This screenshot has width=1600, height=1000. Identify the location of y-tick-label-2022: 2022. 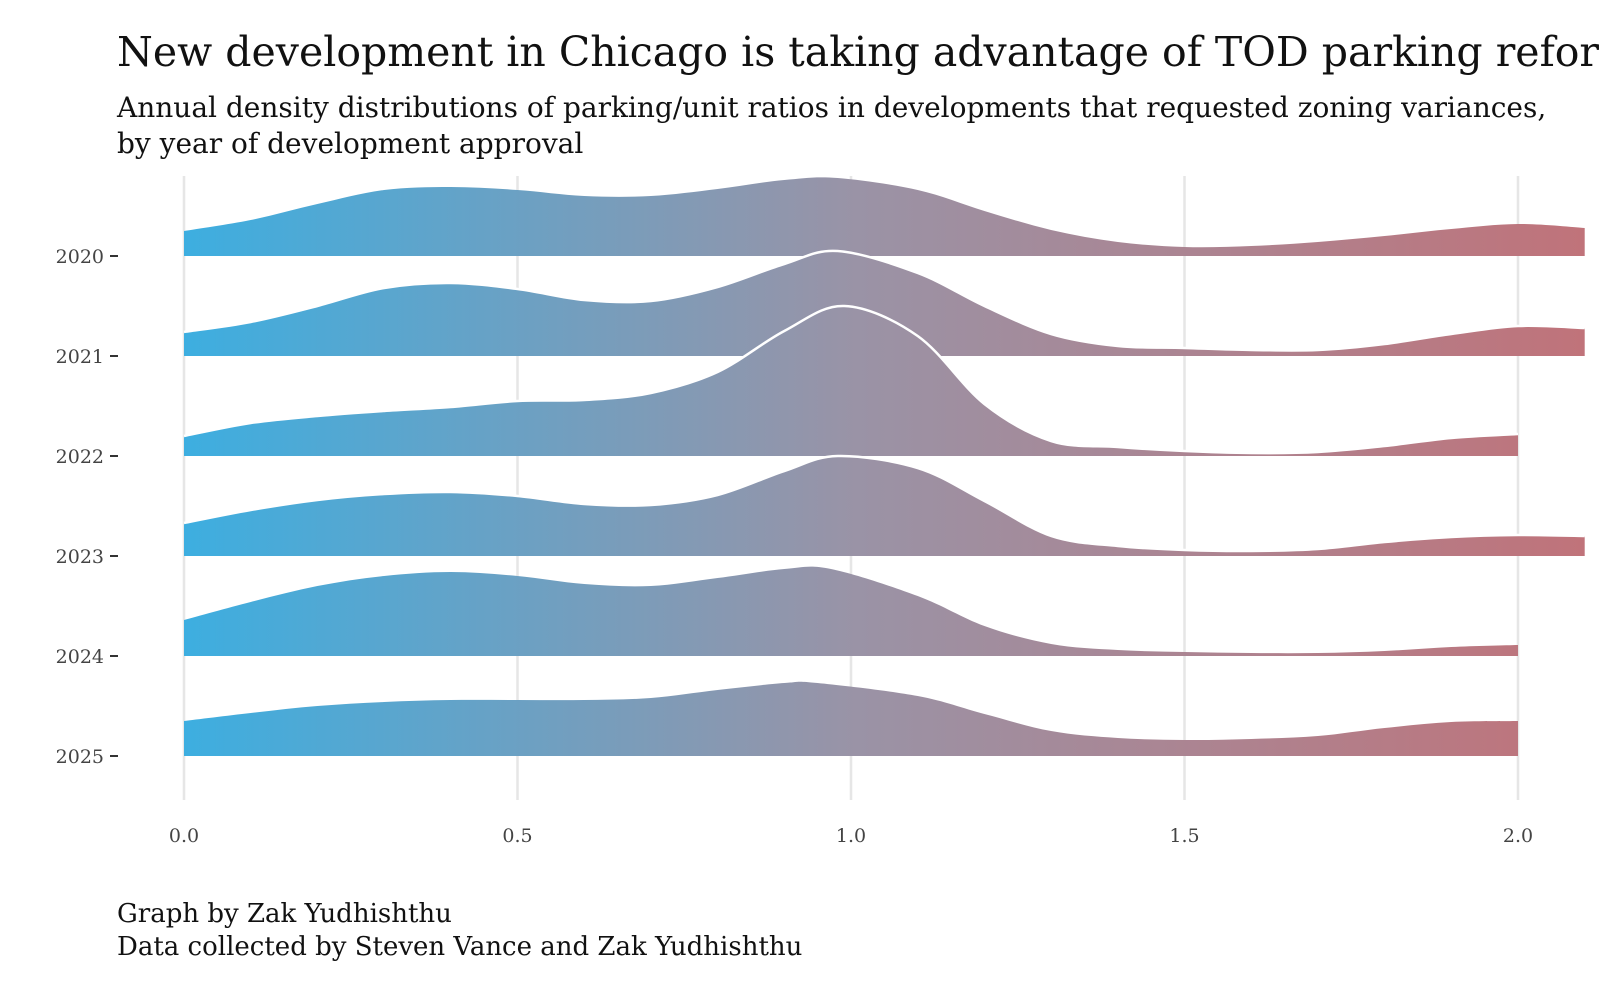
(80, 457).